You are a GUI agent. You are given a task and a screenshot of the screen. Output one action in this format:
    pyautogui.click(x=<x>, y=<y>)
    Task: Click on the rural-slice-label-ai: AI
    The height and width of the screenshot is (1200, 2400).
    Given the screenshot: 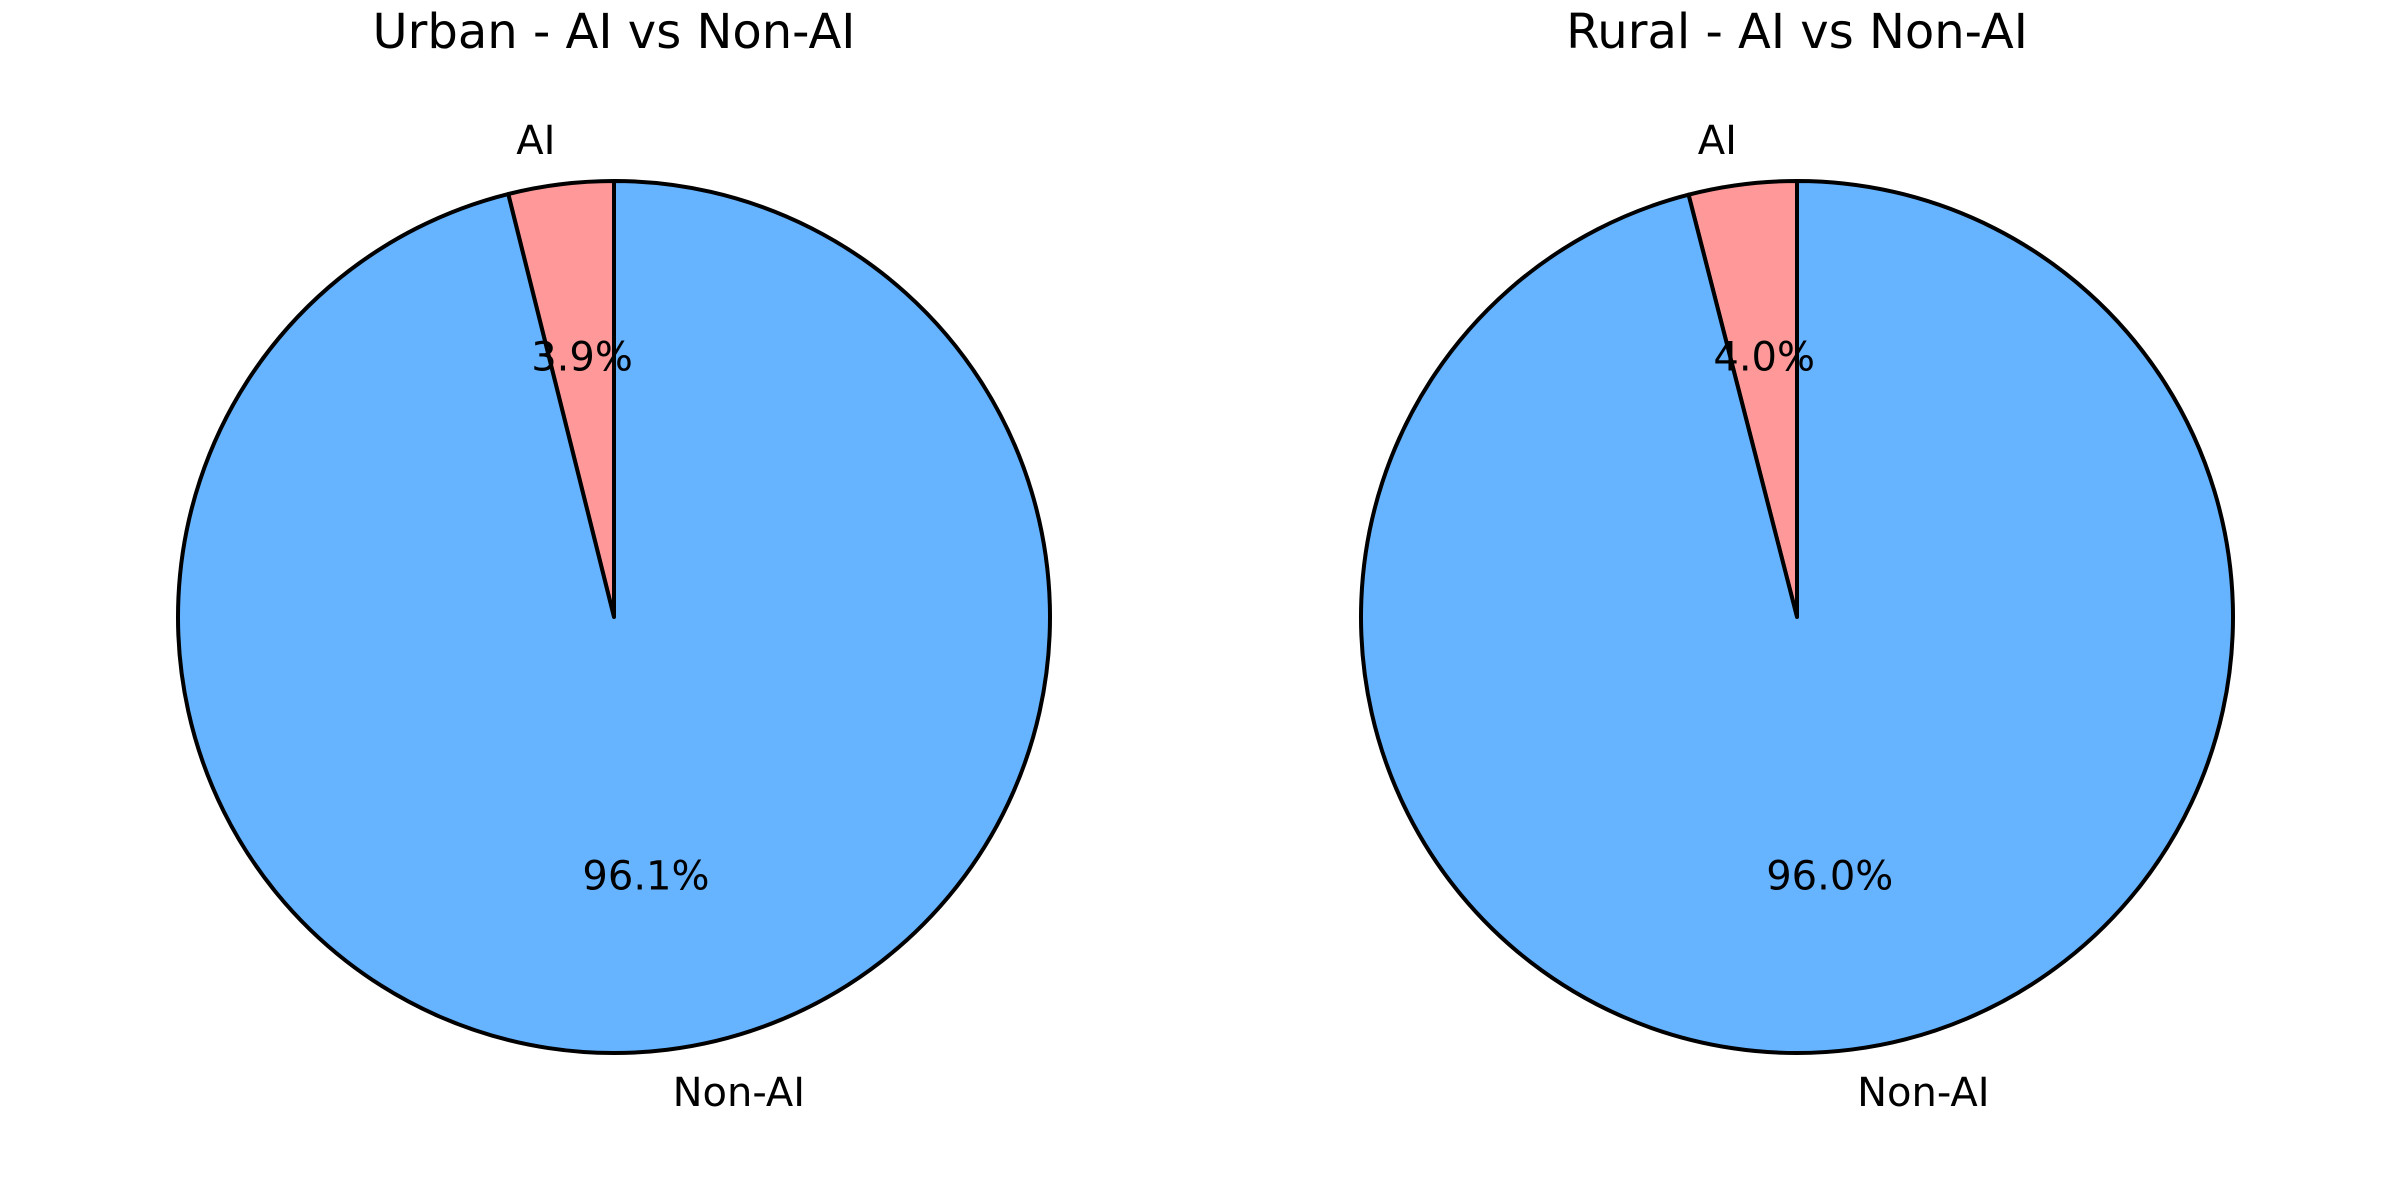 What is the action you would take?
    pyautogui.click(x=1717, y=141)
    